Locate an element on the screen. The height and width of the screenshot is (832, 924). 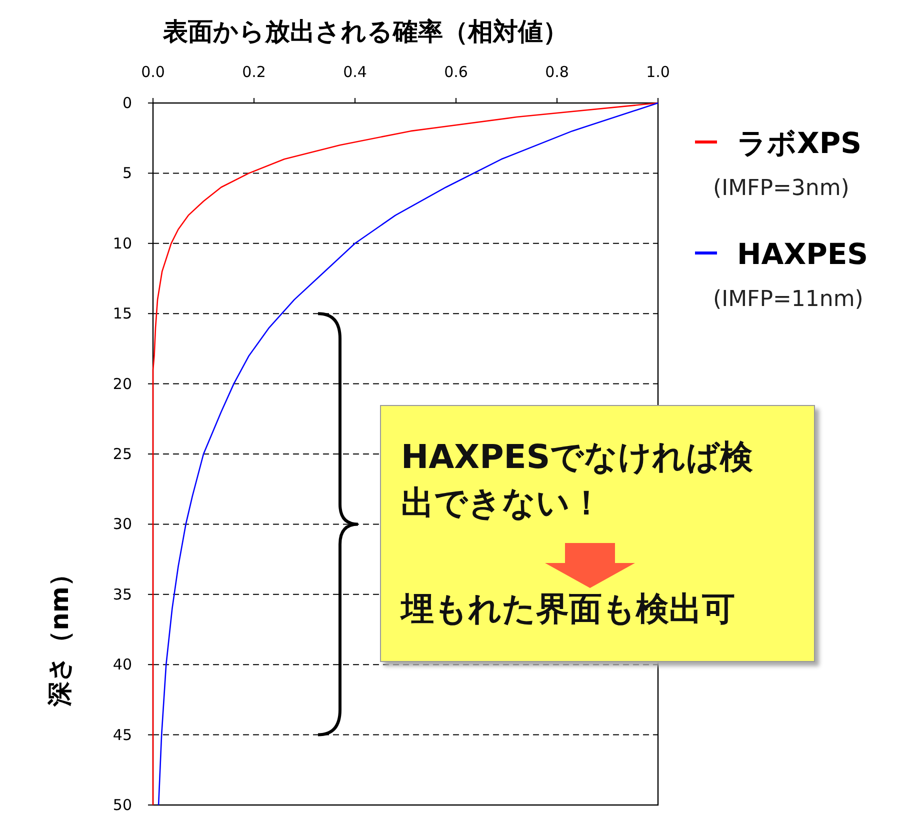
annotation: 埋もれた界面も検出可 is located at coordinates (568, 609).